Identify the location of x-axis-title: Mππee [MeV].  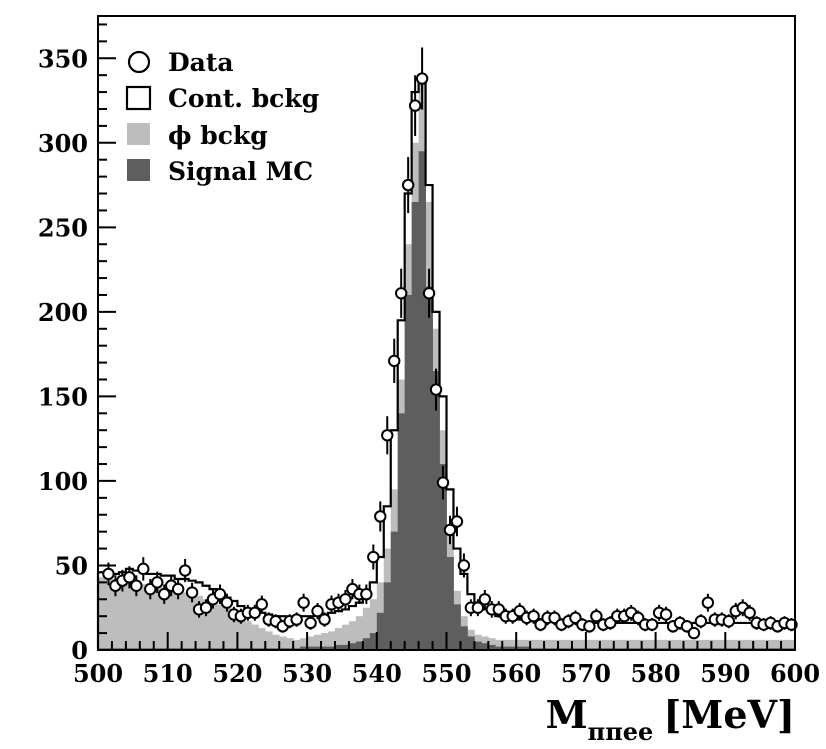
(670, 719).